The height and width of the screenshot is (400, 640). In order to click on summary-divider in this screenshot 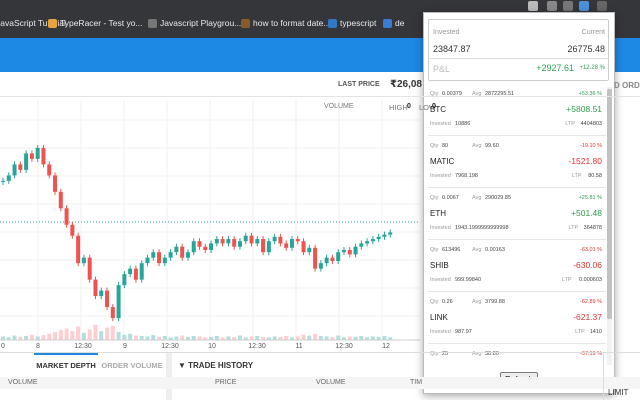, I will do `click(518, 58)`.